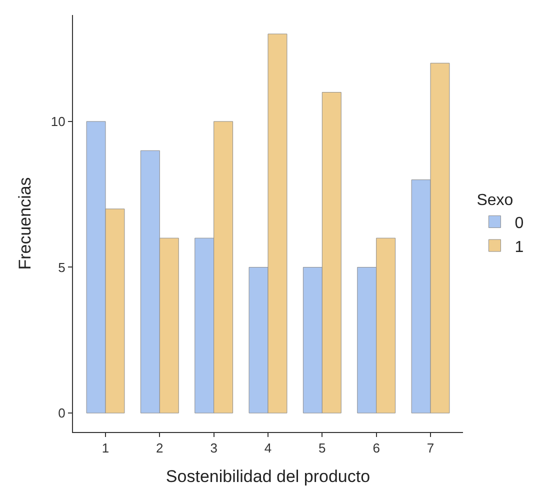  I want to click on x-tick-label: 2, so click(160, 448).